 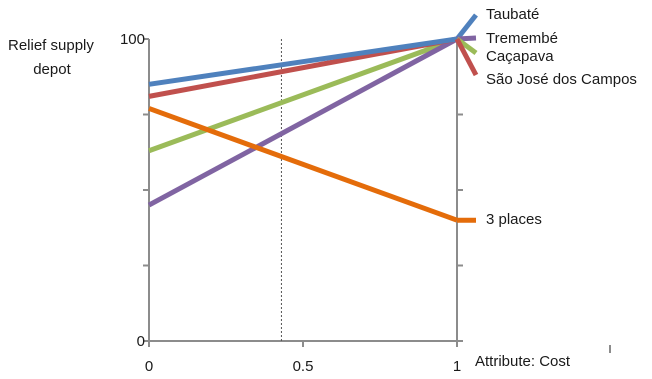 What do you see at coordinates (149, 366) in the screenshot?
I see `x-tick-label: 0` at bounding box center [149, 366].